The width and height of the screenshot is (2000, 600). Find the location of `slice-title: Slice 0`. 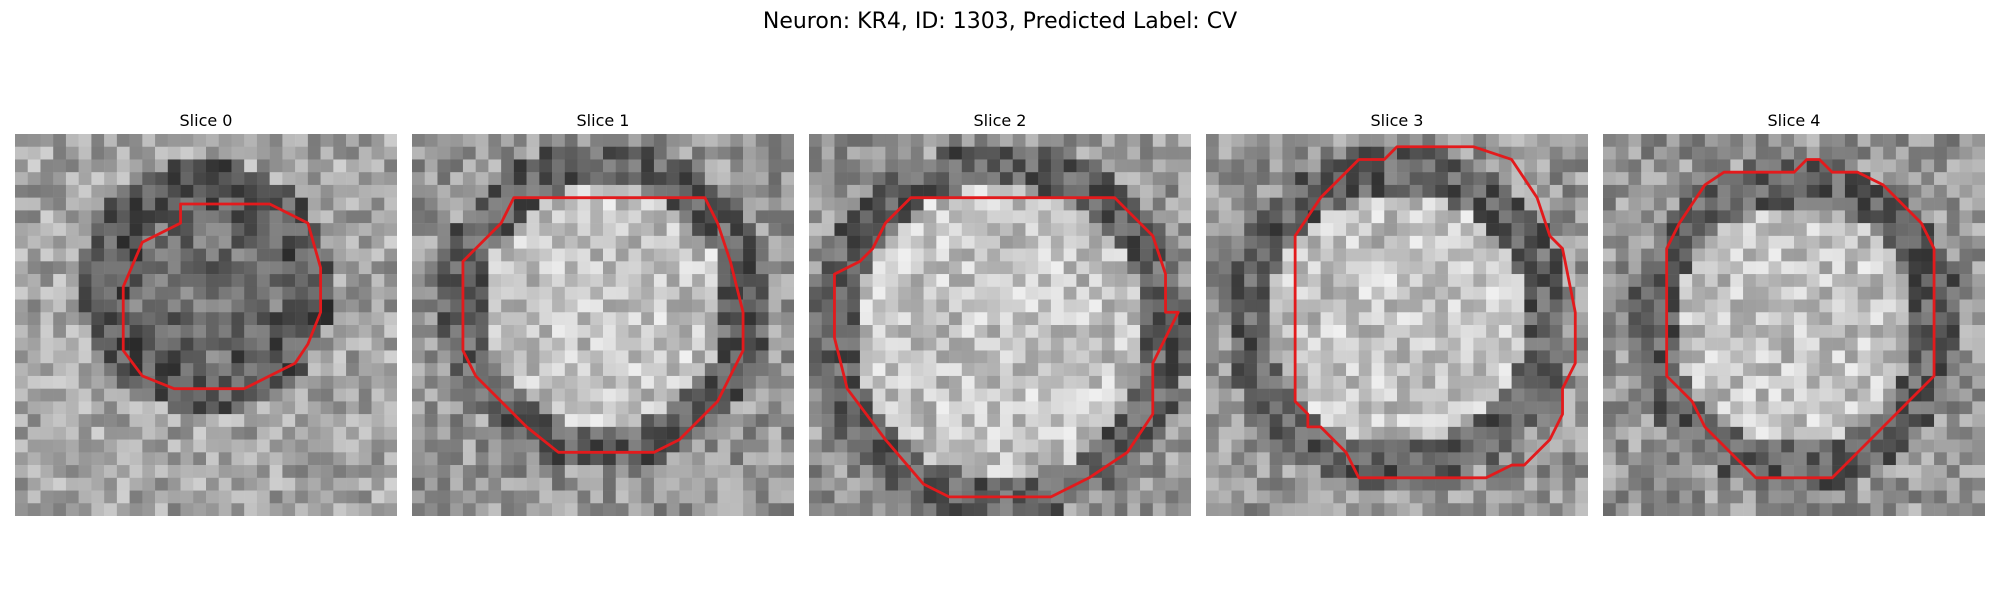

slice-title: Slice 0 is located at coordinates (206, 120).